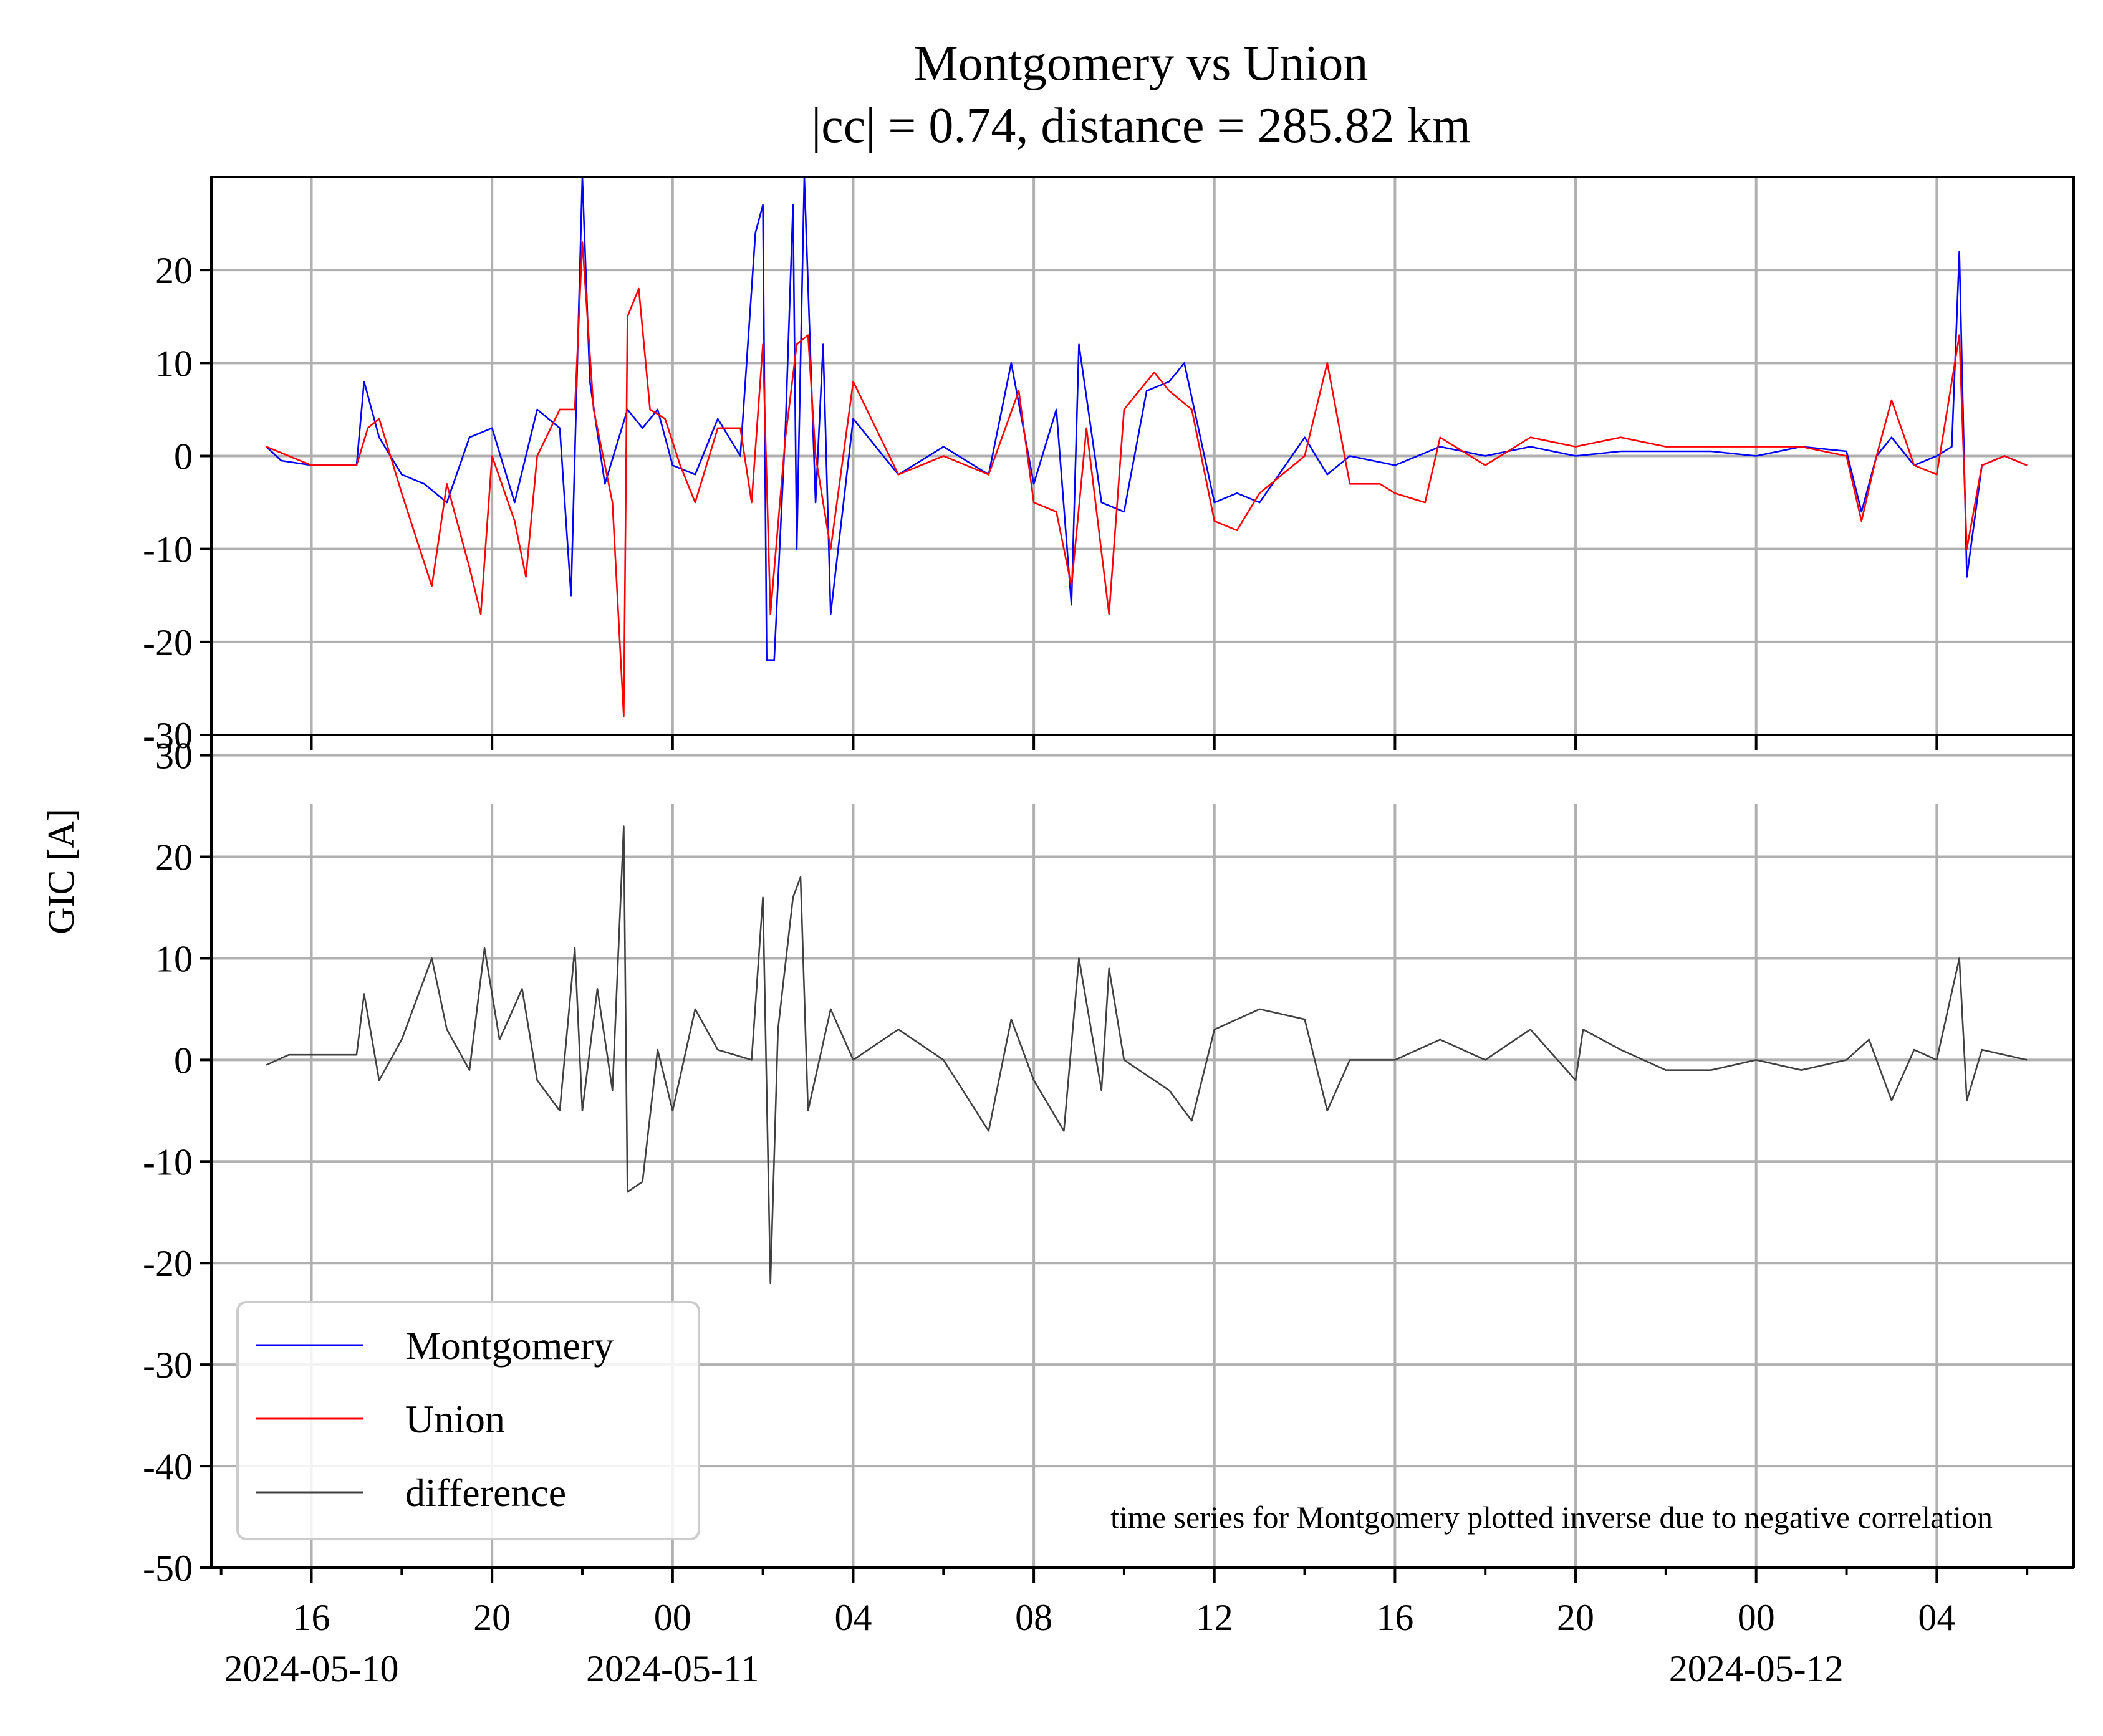 This screenshot has width=2103, height=1736. What do you see at coordinates (168, 1263) in the screenshot?
I see `bottom-ytick-label: -20` at bounding box center [168, 1263].